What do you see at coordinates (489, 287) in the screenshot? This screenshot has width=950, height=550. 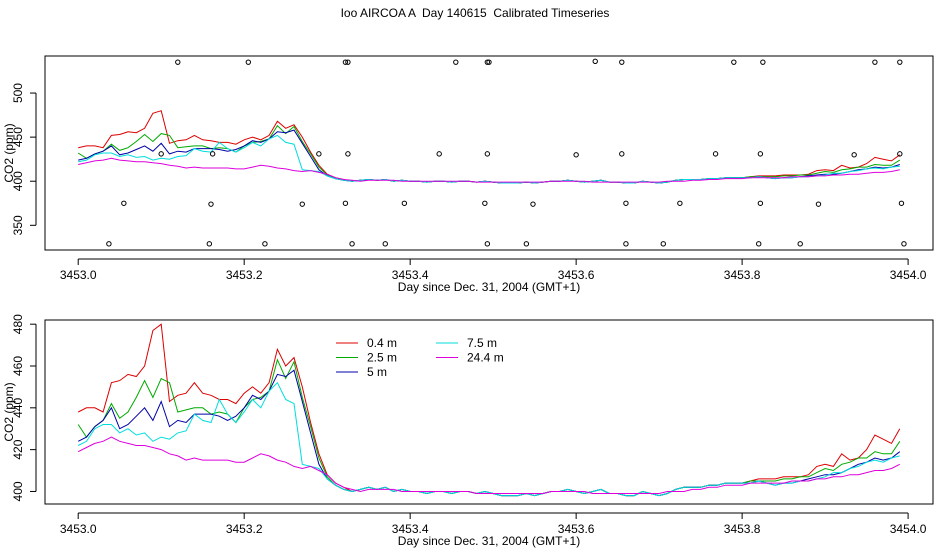 I see `top-x-axis-label: Day since Dec. 31, 2004 (GMT+1)` at bounding box center [489, 287].